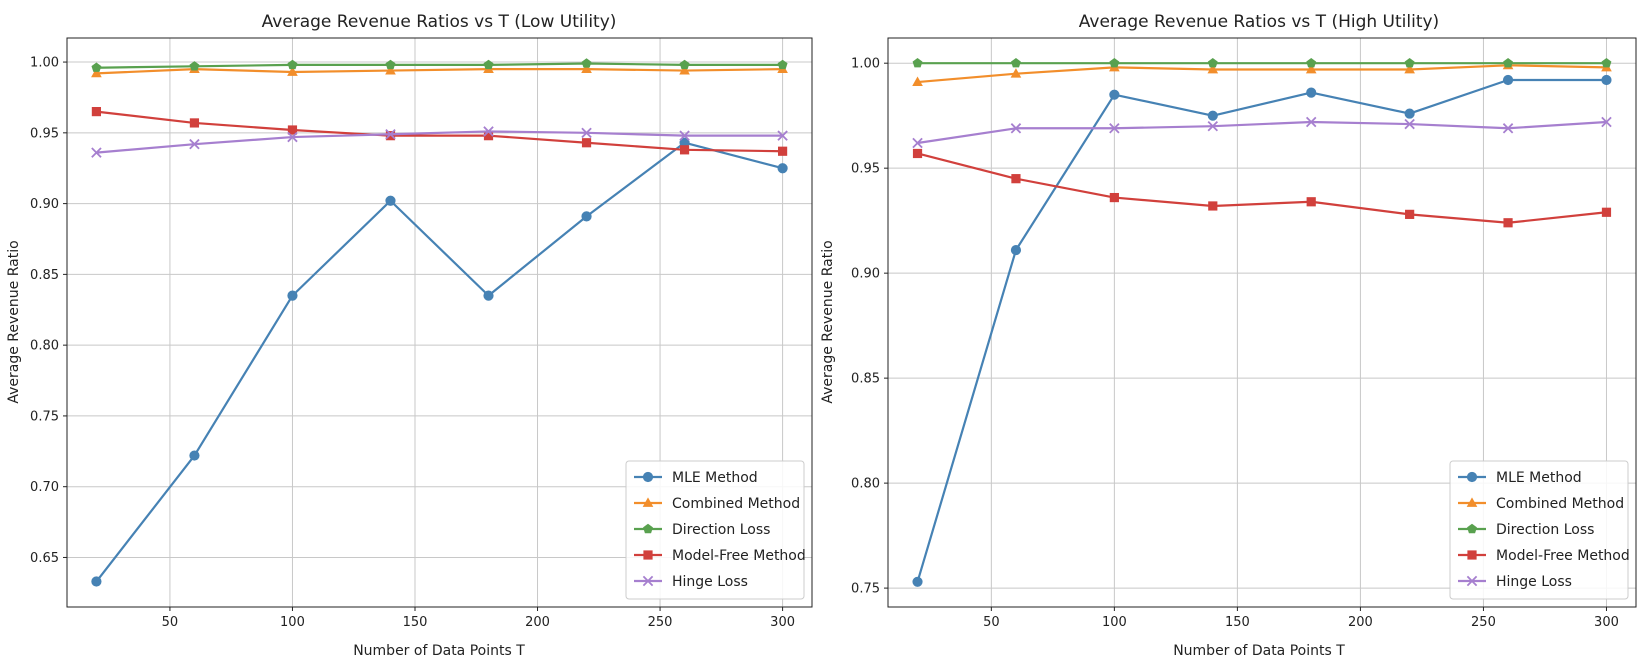 This screenshot has height=665, width=1639. I want to click on legend-label: Hinge Loss, so click(1534, 582).